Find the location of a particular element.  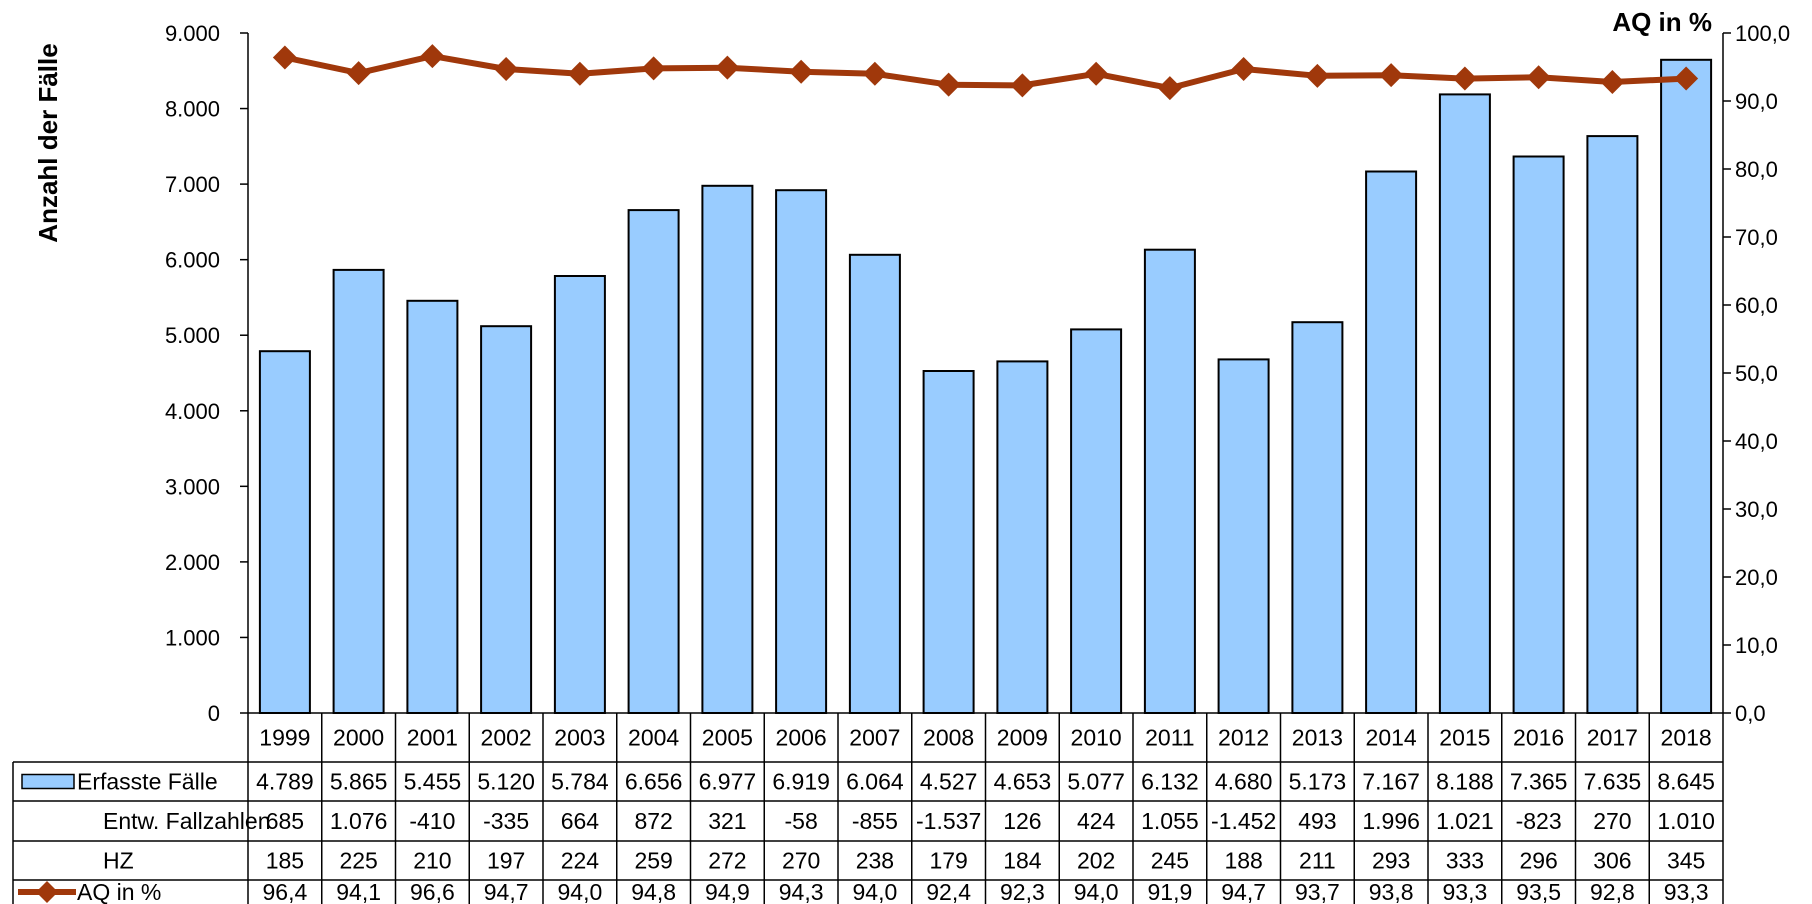

aq-point-2010 is located at coordinates (1096, 73).